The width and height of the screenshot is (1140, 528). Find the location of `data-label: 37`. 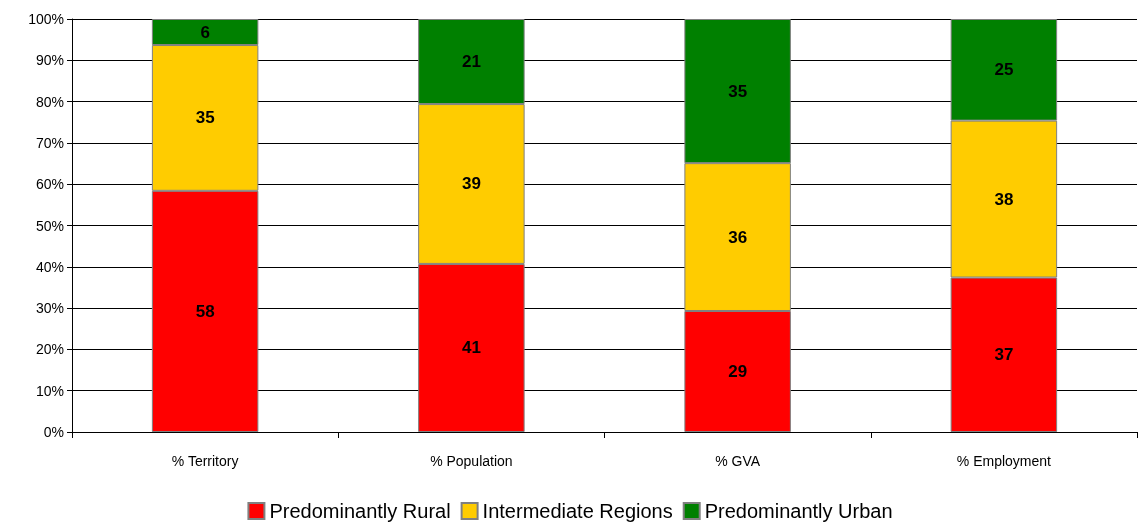

data-label: 37 is located at coordinates (1004, 355).